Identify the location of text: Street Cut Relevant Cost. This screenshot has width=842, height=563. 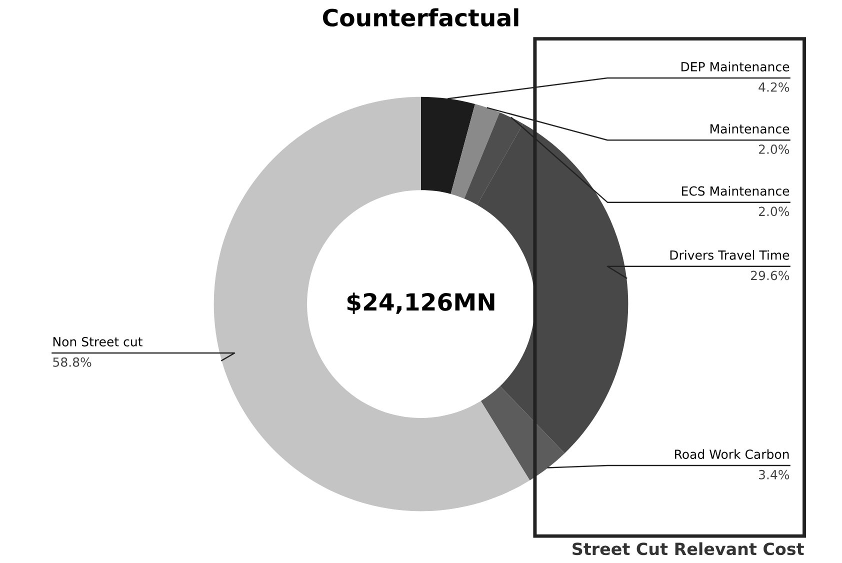
(688, 549).